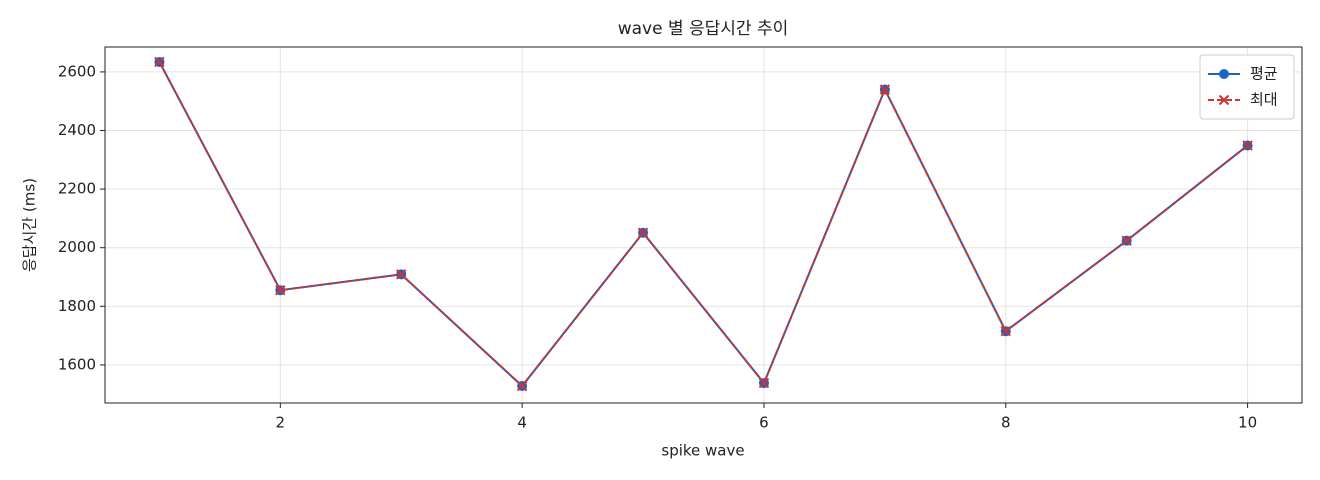 This screenshot has width=1320, height=480. Describe the element at coordinates (703, 29) in the screenshot. I see `chart-title: wave 별 응답시간 추이` at that location.